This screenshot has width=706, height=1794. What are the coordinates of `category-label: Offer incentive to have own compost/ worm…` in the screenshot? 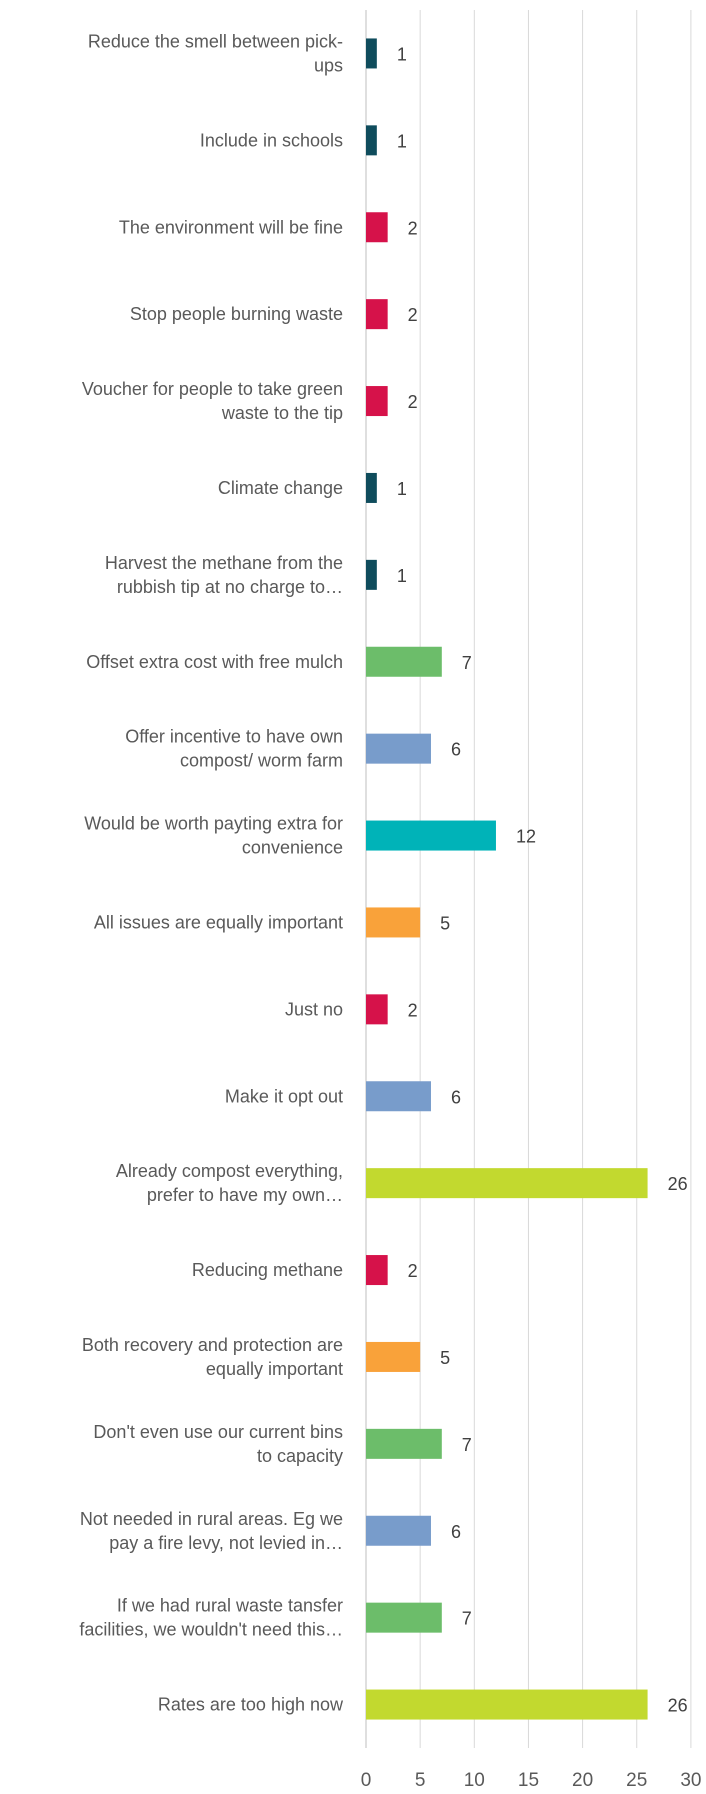 It's located at (234, 749).